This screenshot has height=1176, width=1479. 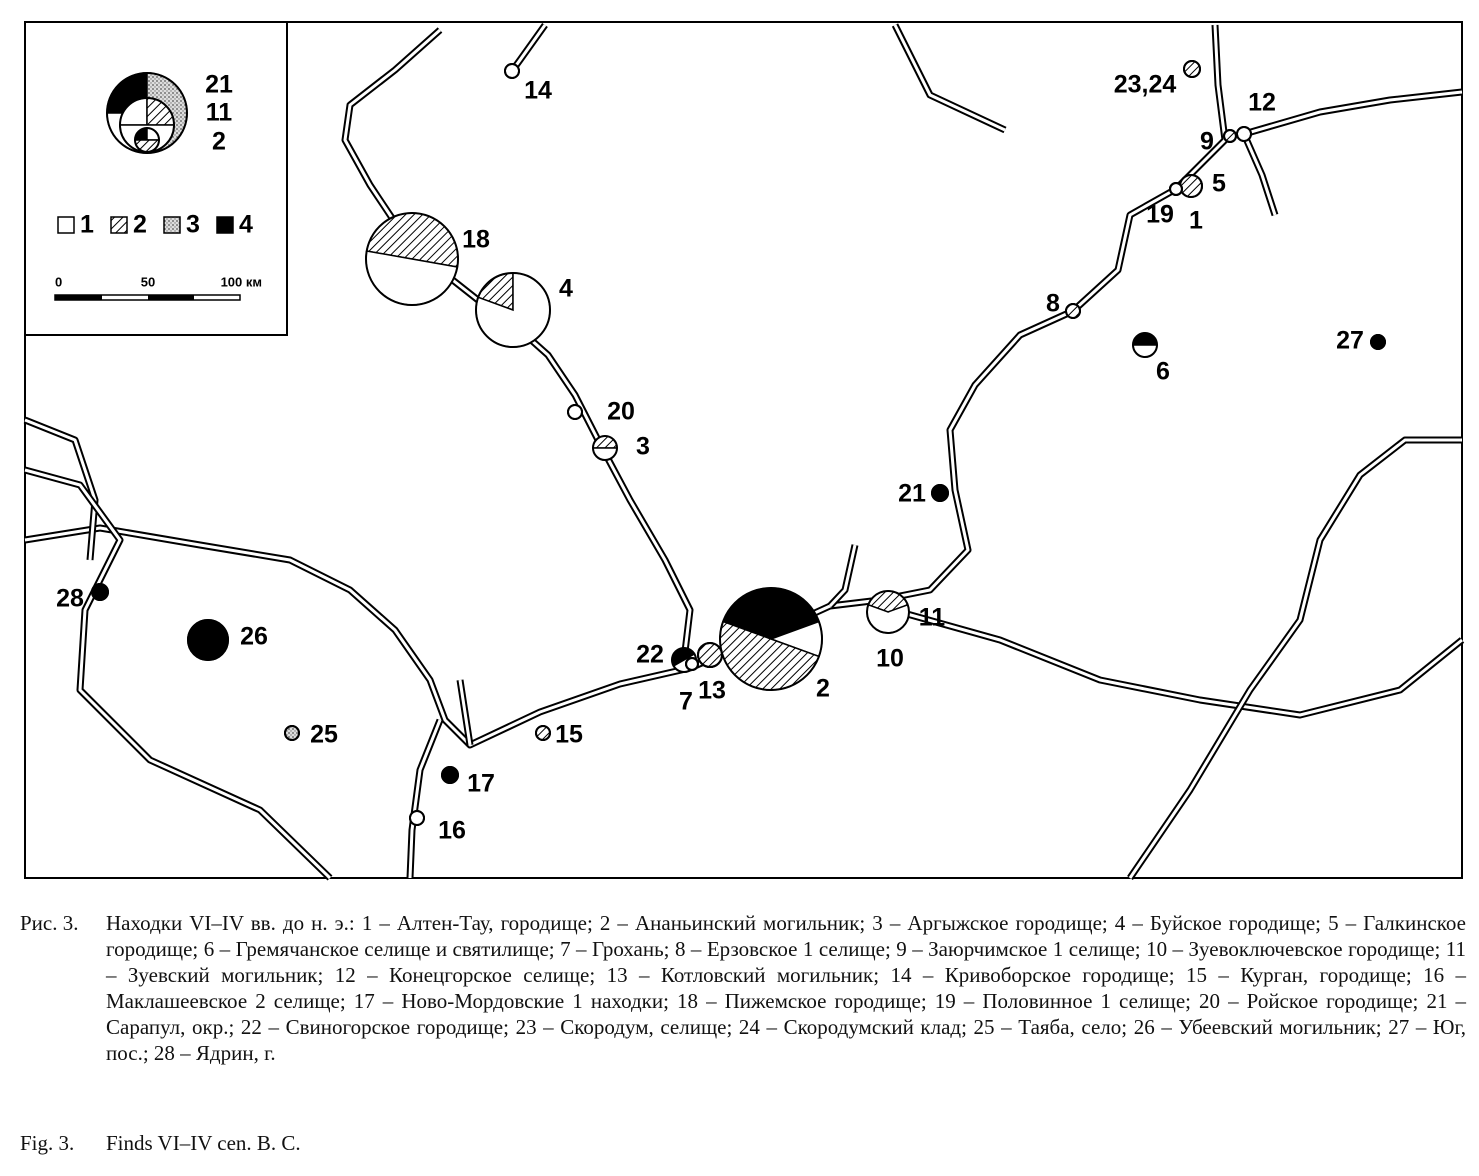 What do you see at coordinates (932, 618) in the screenshot?
I see `site-label: 11` at bounding box center [932, 618].